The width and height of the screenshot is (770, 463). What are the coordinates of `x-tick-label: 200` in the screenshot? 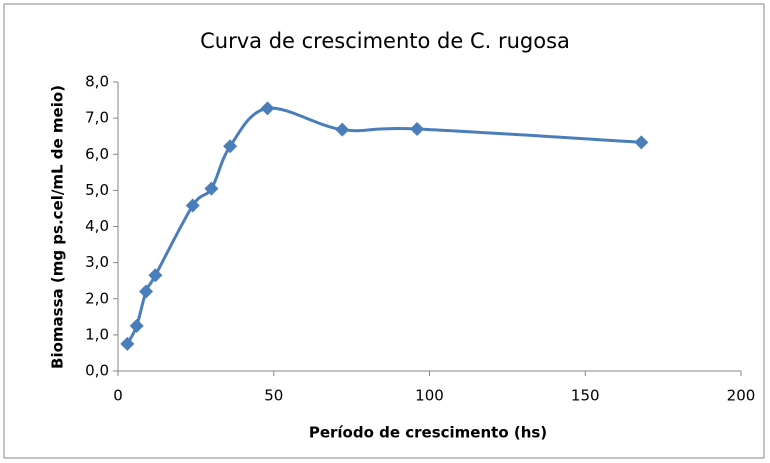 It's located at (741, 396).